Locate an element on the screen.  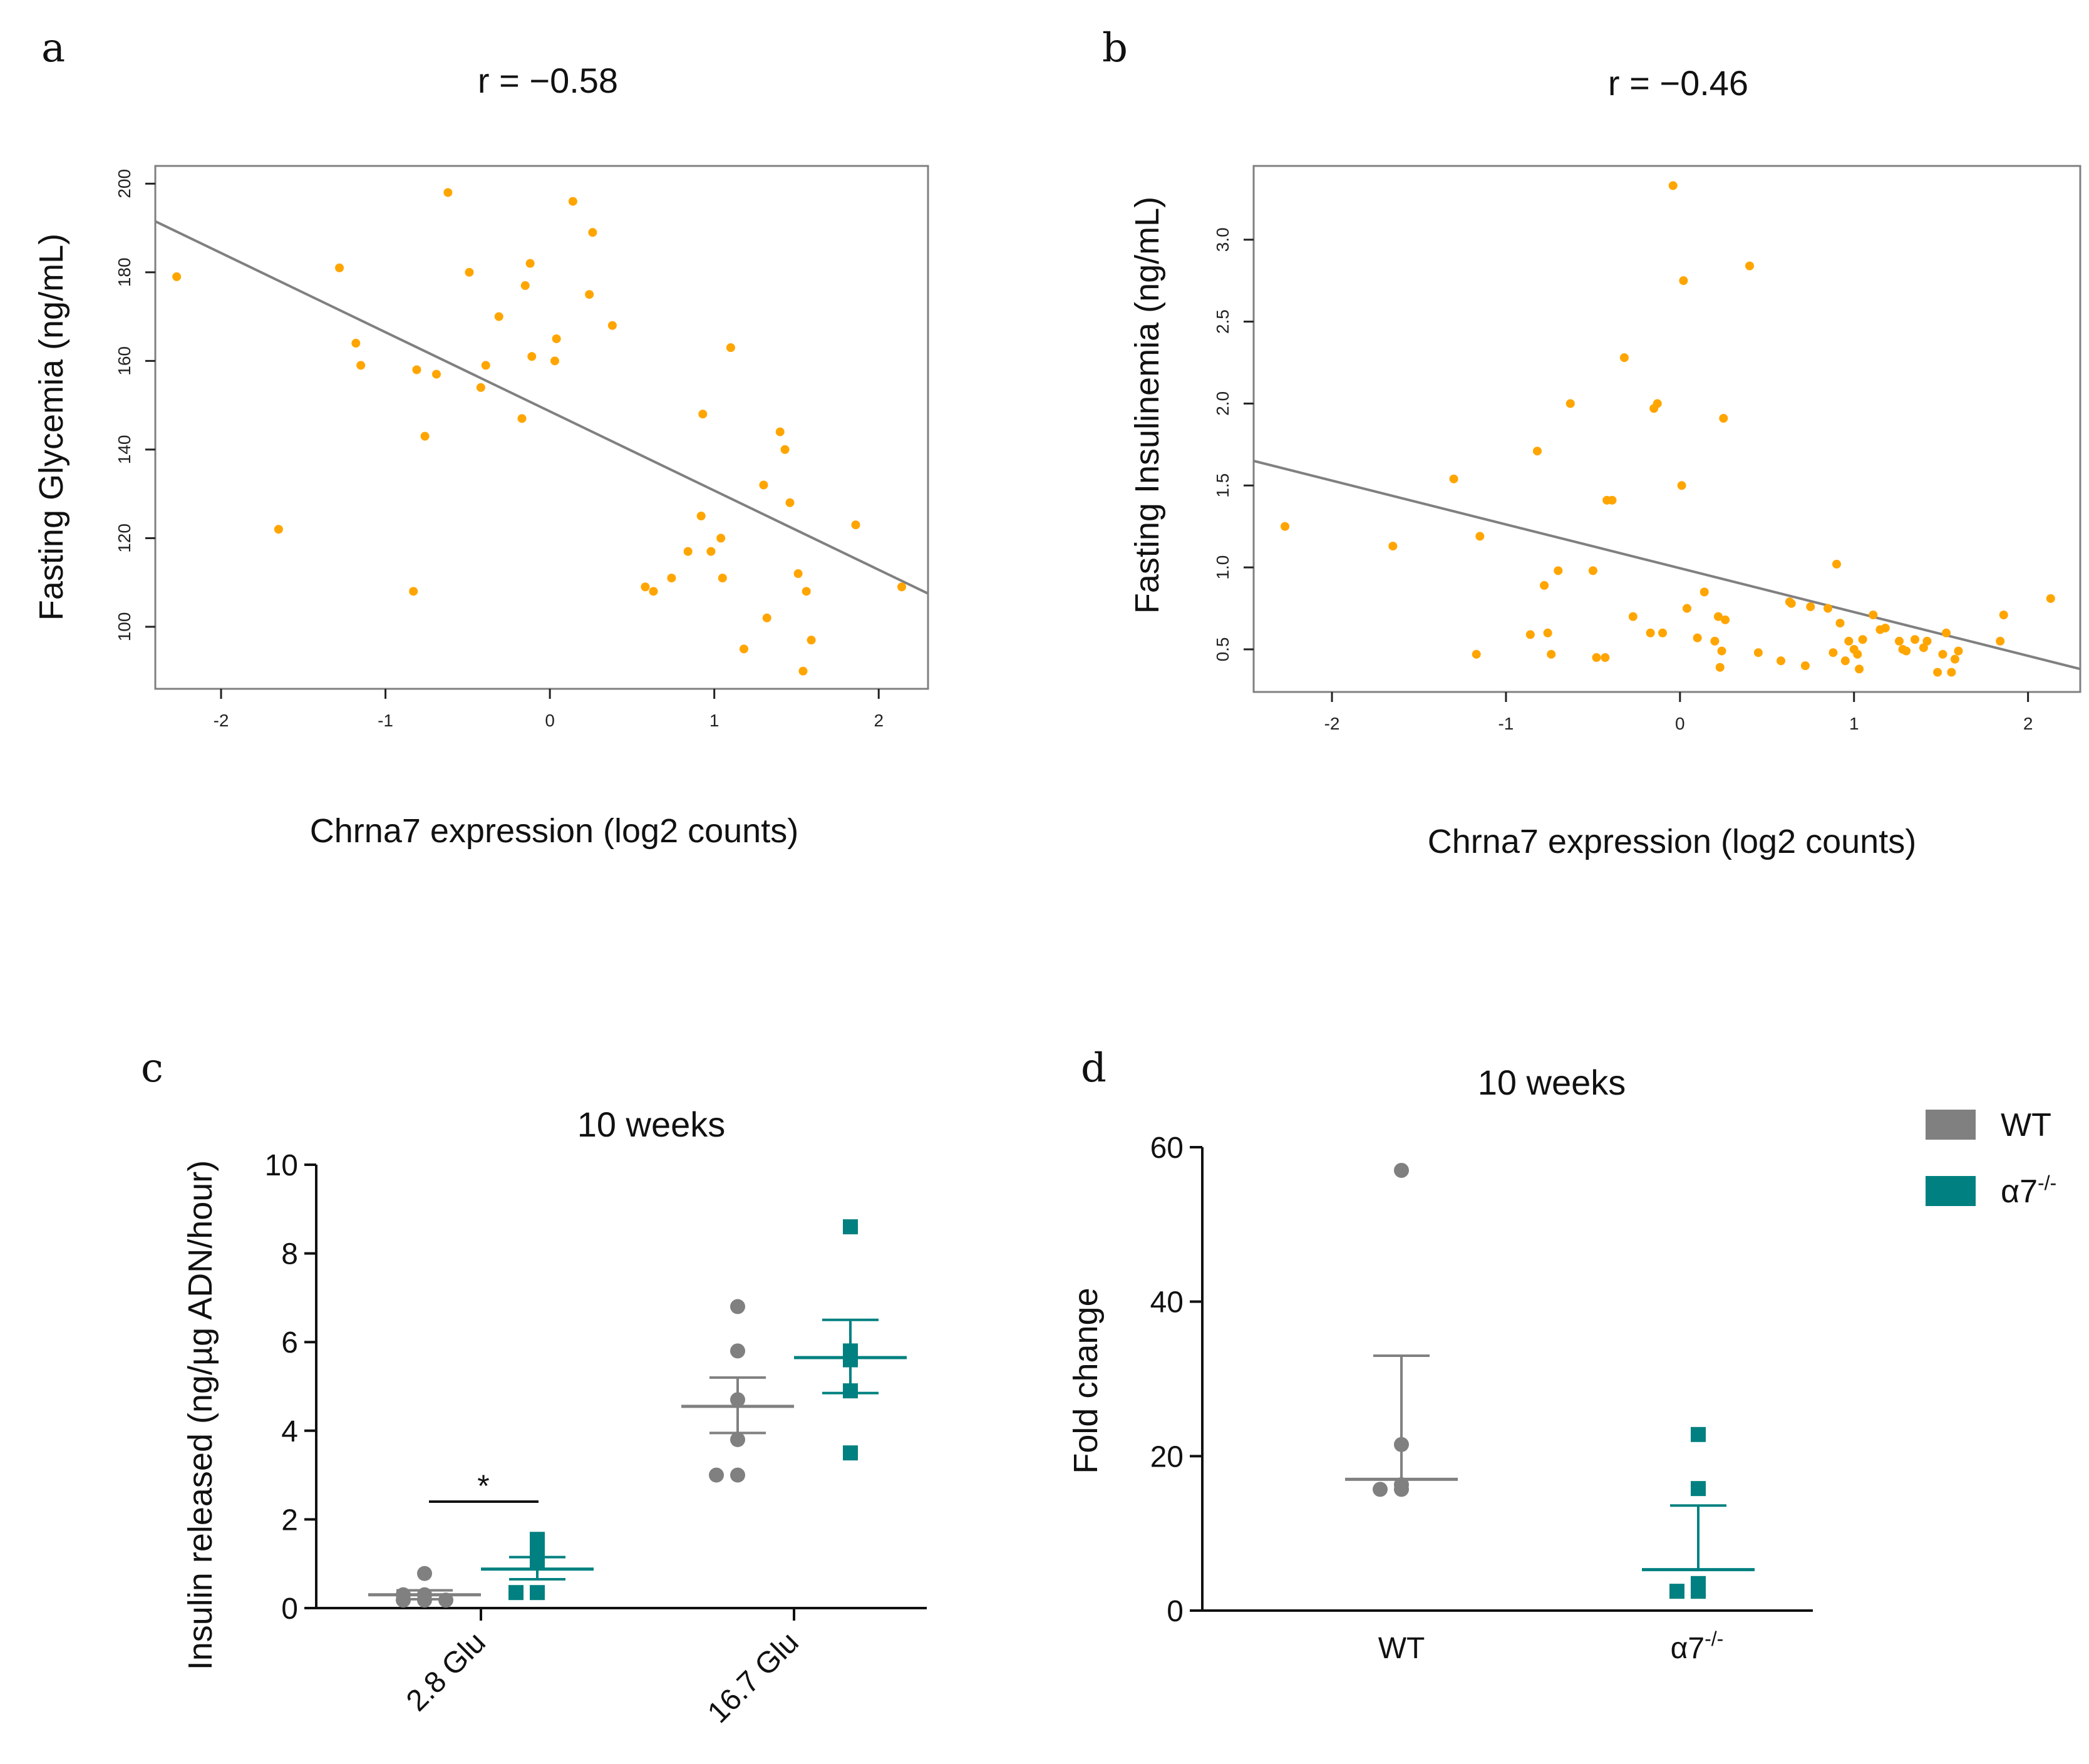
b-xtick-label: 2 is located at coordinates (2028, 723).